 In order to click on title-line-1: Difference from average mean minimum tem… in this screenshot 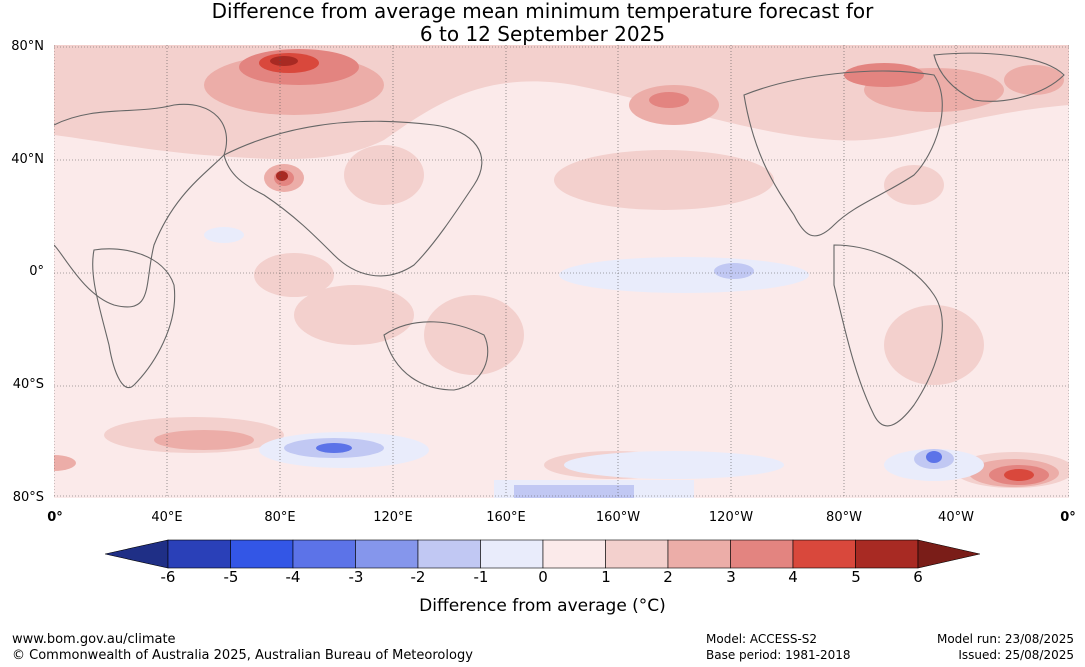, I will do `click(542, 11)`.